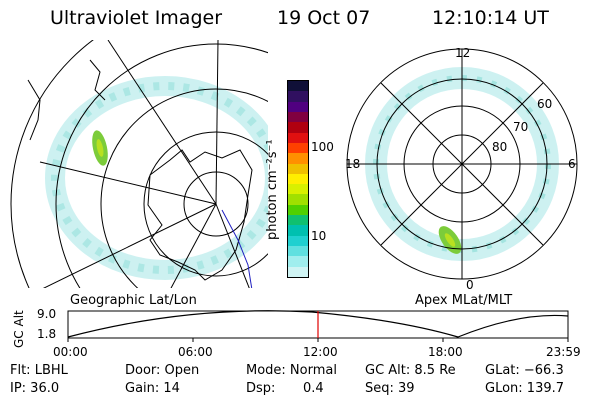 Image resolution: width=600 pixels, height=400 pixels. I want to click on status-filter: Flt: LBHL, so click(39, 370).